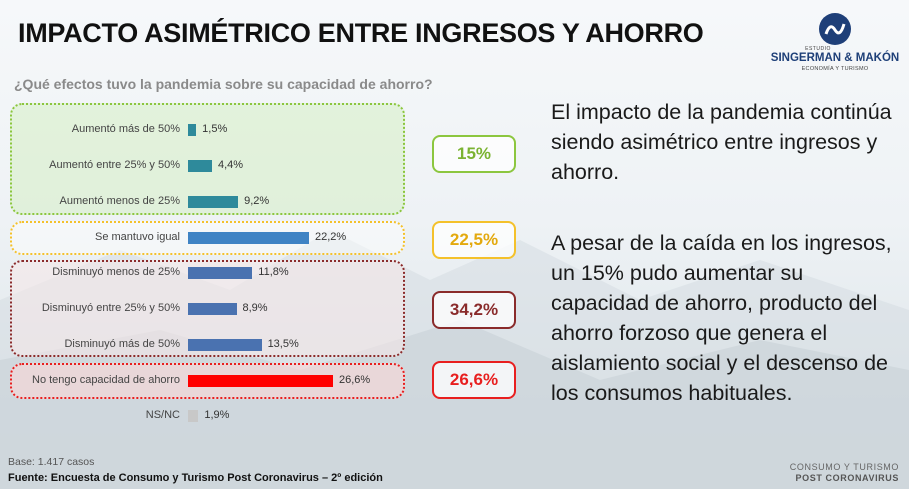 This screenshot has height=489, width=909. What do you see at coordinates (119, 201) in the screenshot?
I see `category-label: Aumentó menos de 25%` at bounding box center [119, 201].